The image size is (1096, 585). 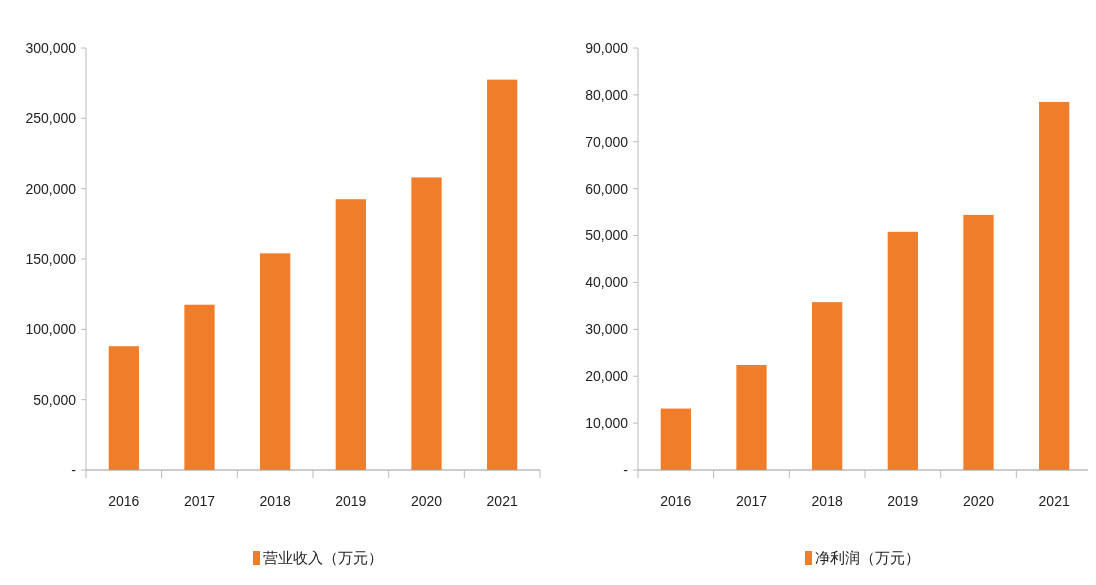 What do you see at coordinates (607, 376) in the screenshot?
I see `y-tick-label: 20,000` at bounding box center [607, 376].